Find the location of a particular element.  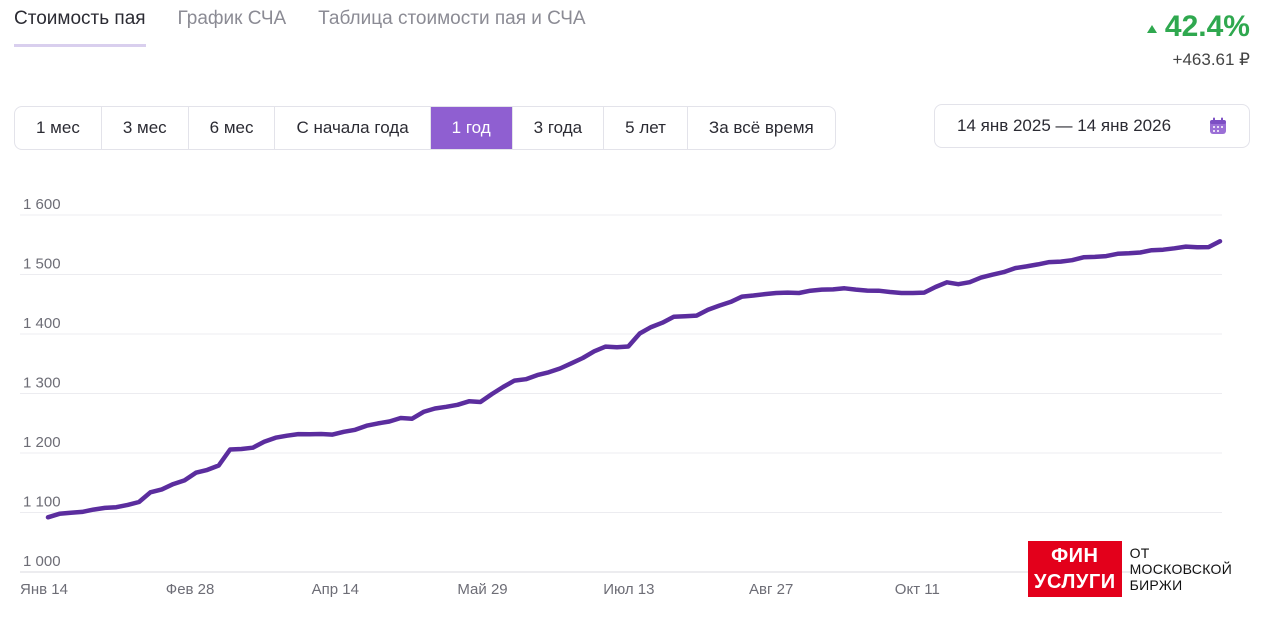

tab-nav-chart: График СЧА is located at coordinates (232, 18).